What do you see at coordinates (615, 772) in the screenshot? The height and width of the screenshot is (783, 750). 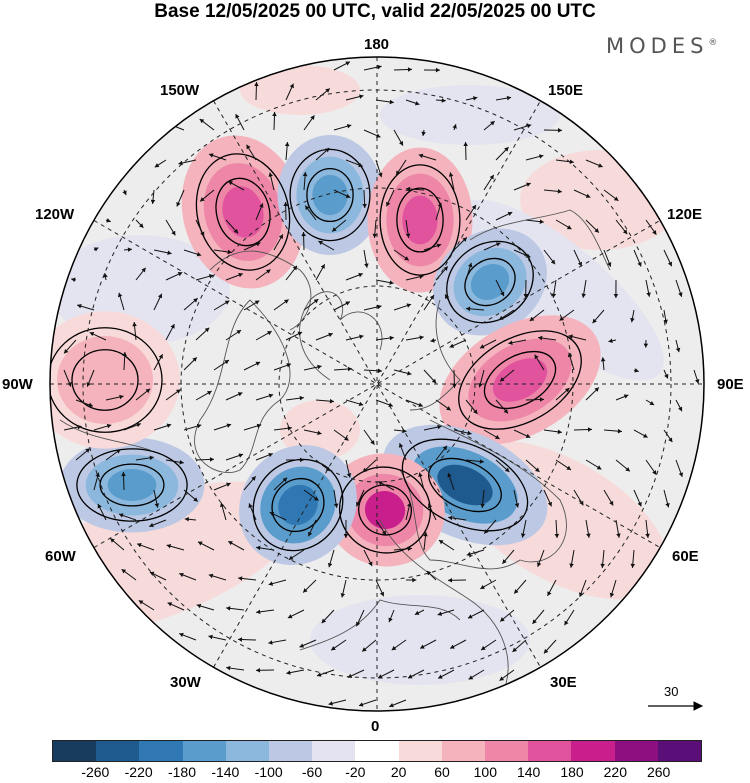 I see `colorbar-tick-label: 220` at bounding box center [615, 772].